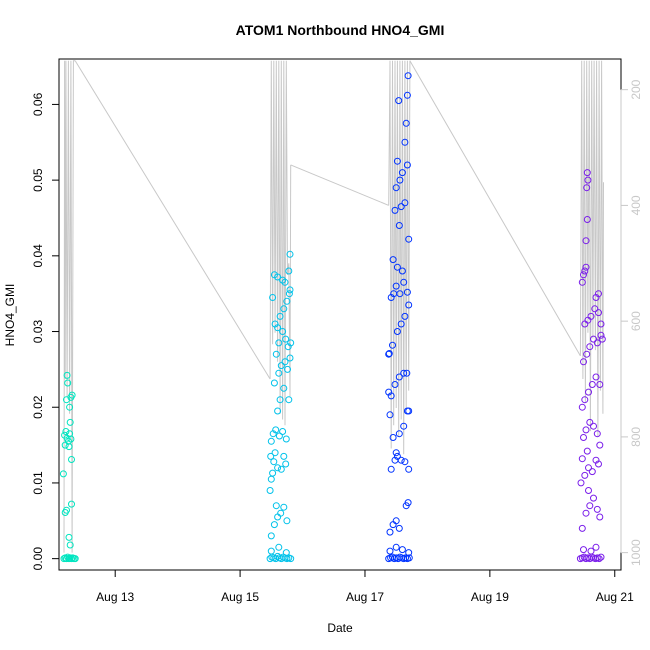  What do you see at coordinates (38, 559) in the screenshot?
I see `y-tick-label: 0.00` at bounding box center [38, 559].